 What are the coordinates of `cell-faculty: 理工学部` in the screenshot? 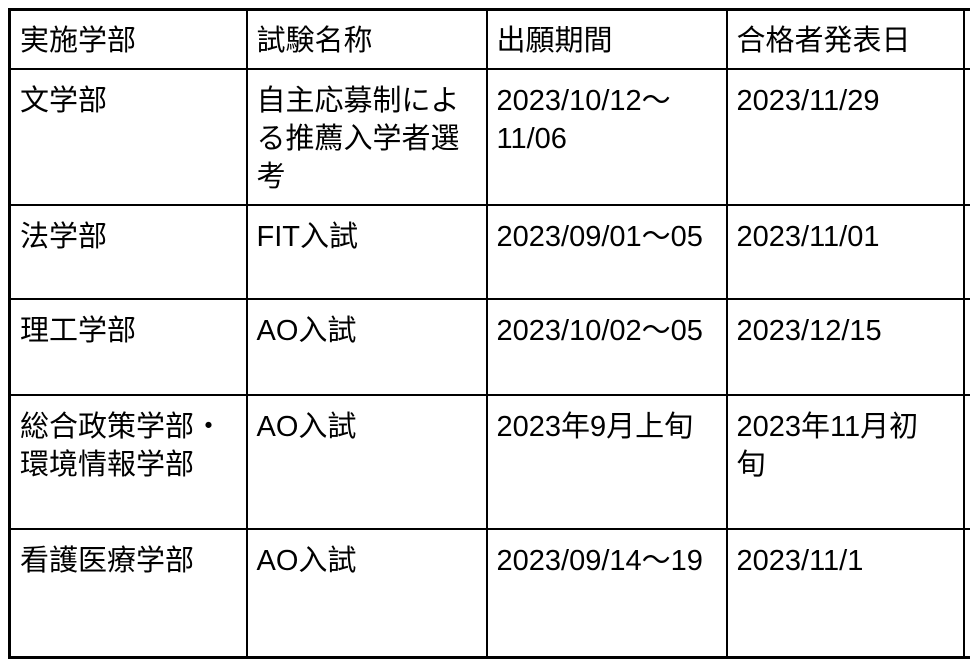 It's located at (128, 347).